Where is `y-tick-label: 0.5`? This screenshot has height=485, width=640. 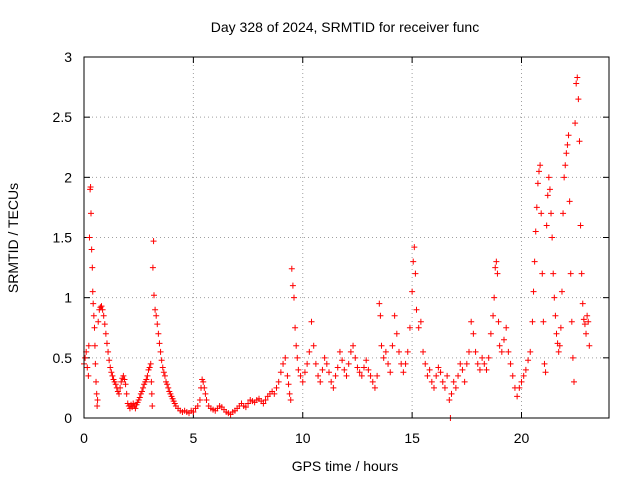 y-tick-label: 0.5 is located at coordinates (63, 358).